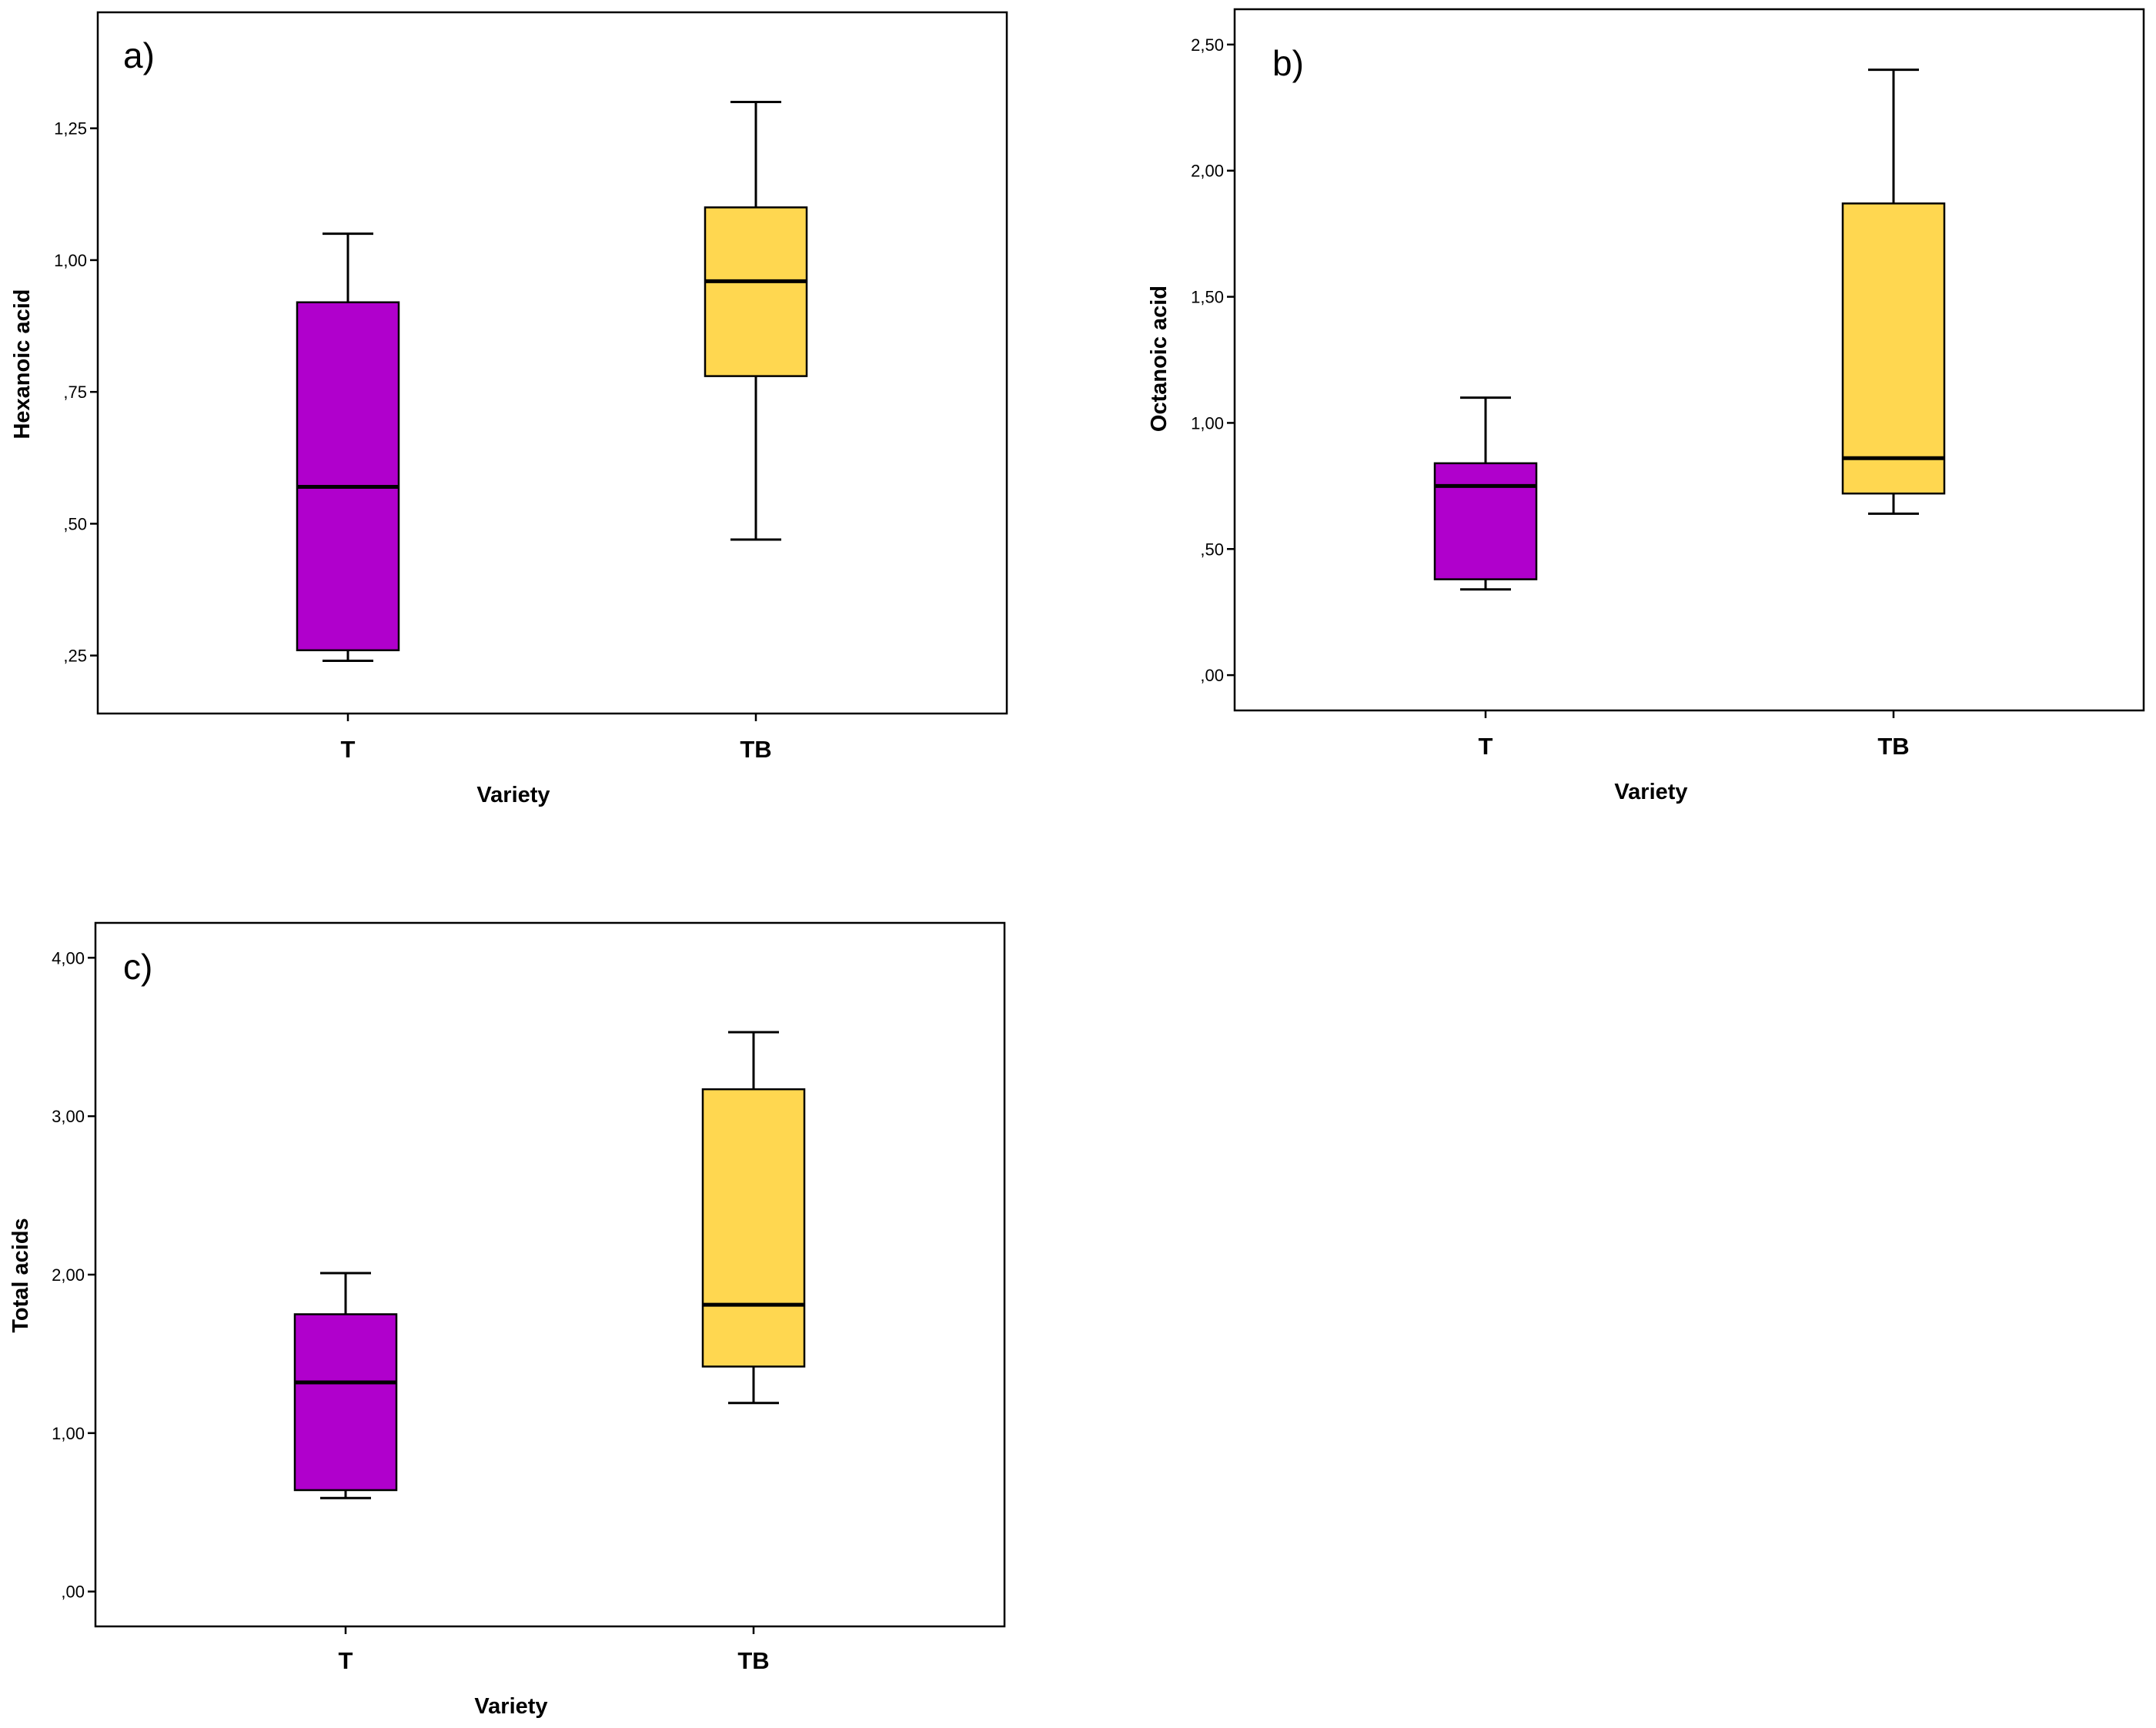 The width and height of the screenshot is (2156, 1728). What do you see at coordinates (1288, 63) in the screenshot?
I see `panel-label: b)` at bounding box center [1288, 63].